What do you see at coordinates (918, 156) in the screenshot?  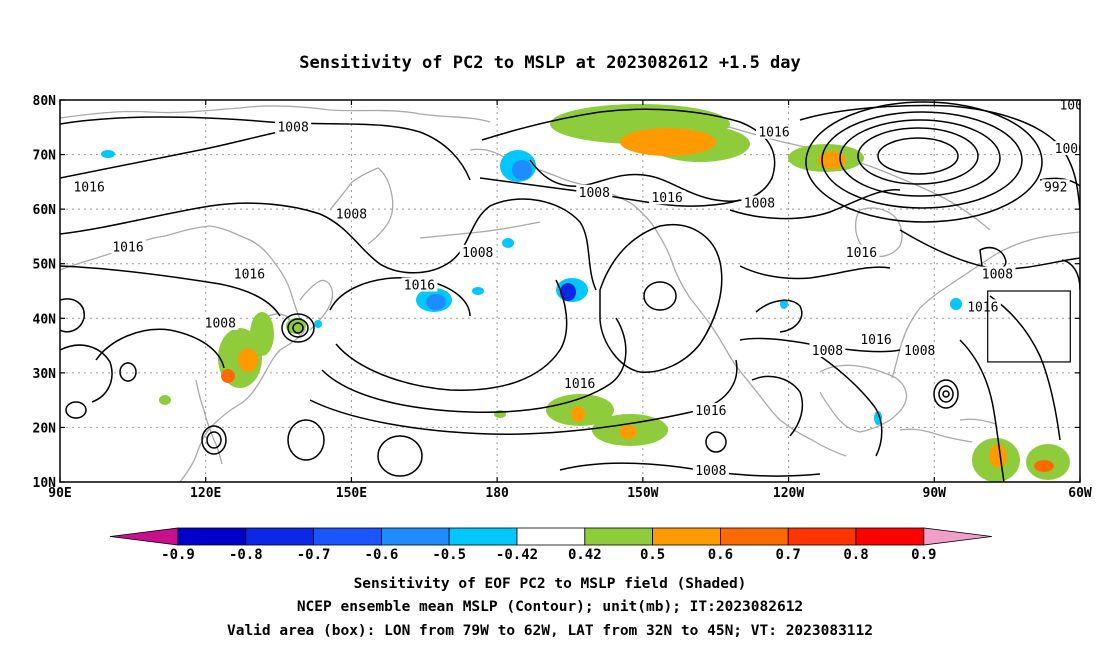 I see `isobar-low-center` at bounding box center [918, 156].